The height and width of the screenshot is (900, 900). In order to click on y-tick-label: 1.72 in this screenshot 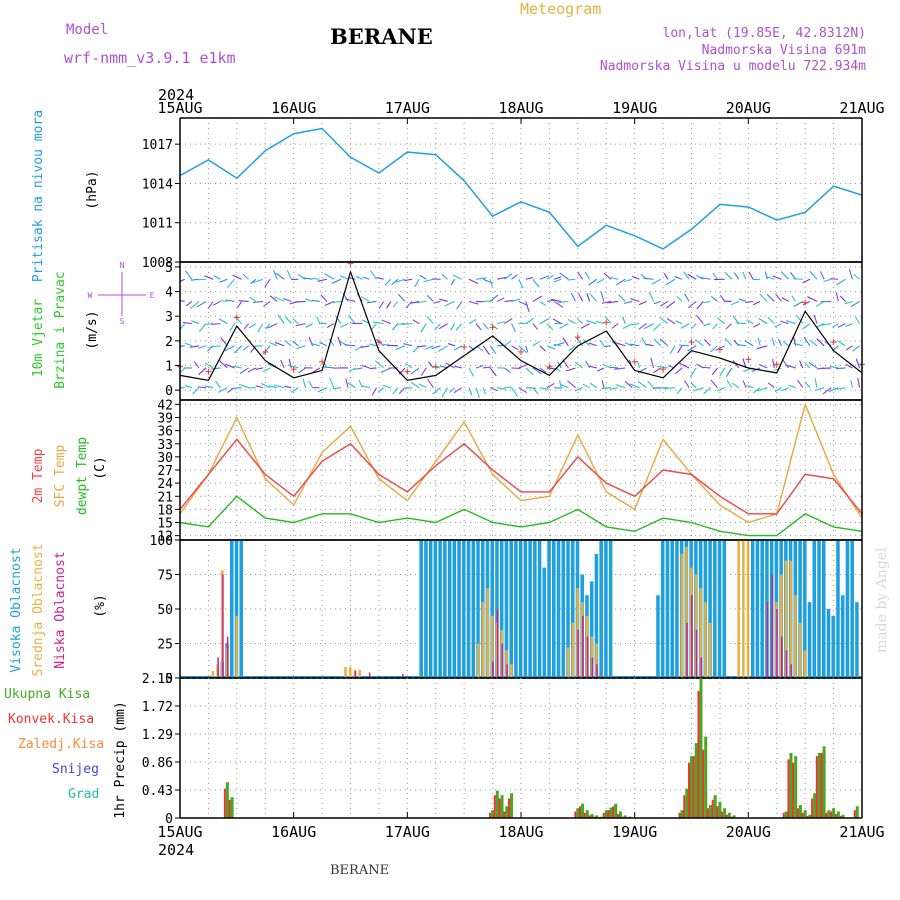, I will do `click(157, 707)`.